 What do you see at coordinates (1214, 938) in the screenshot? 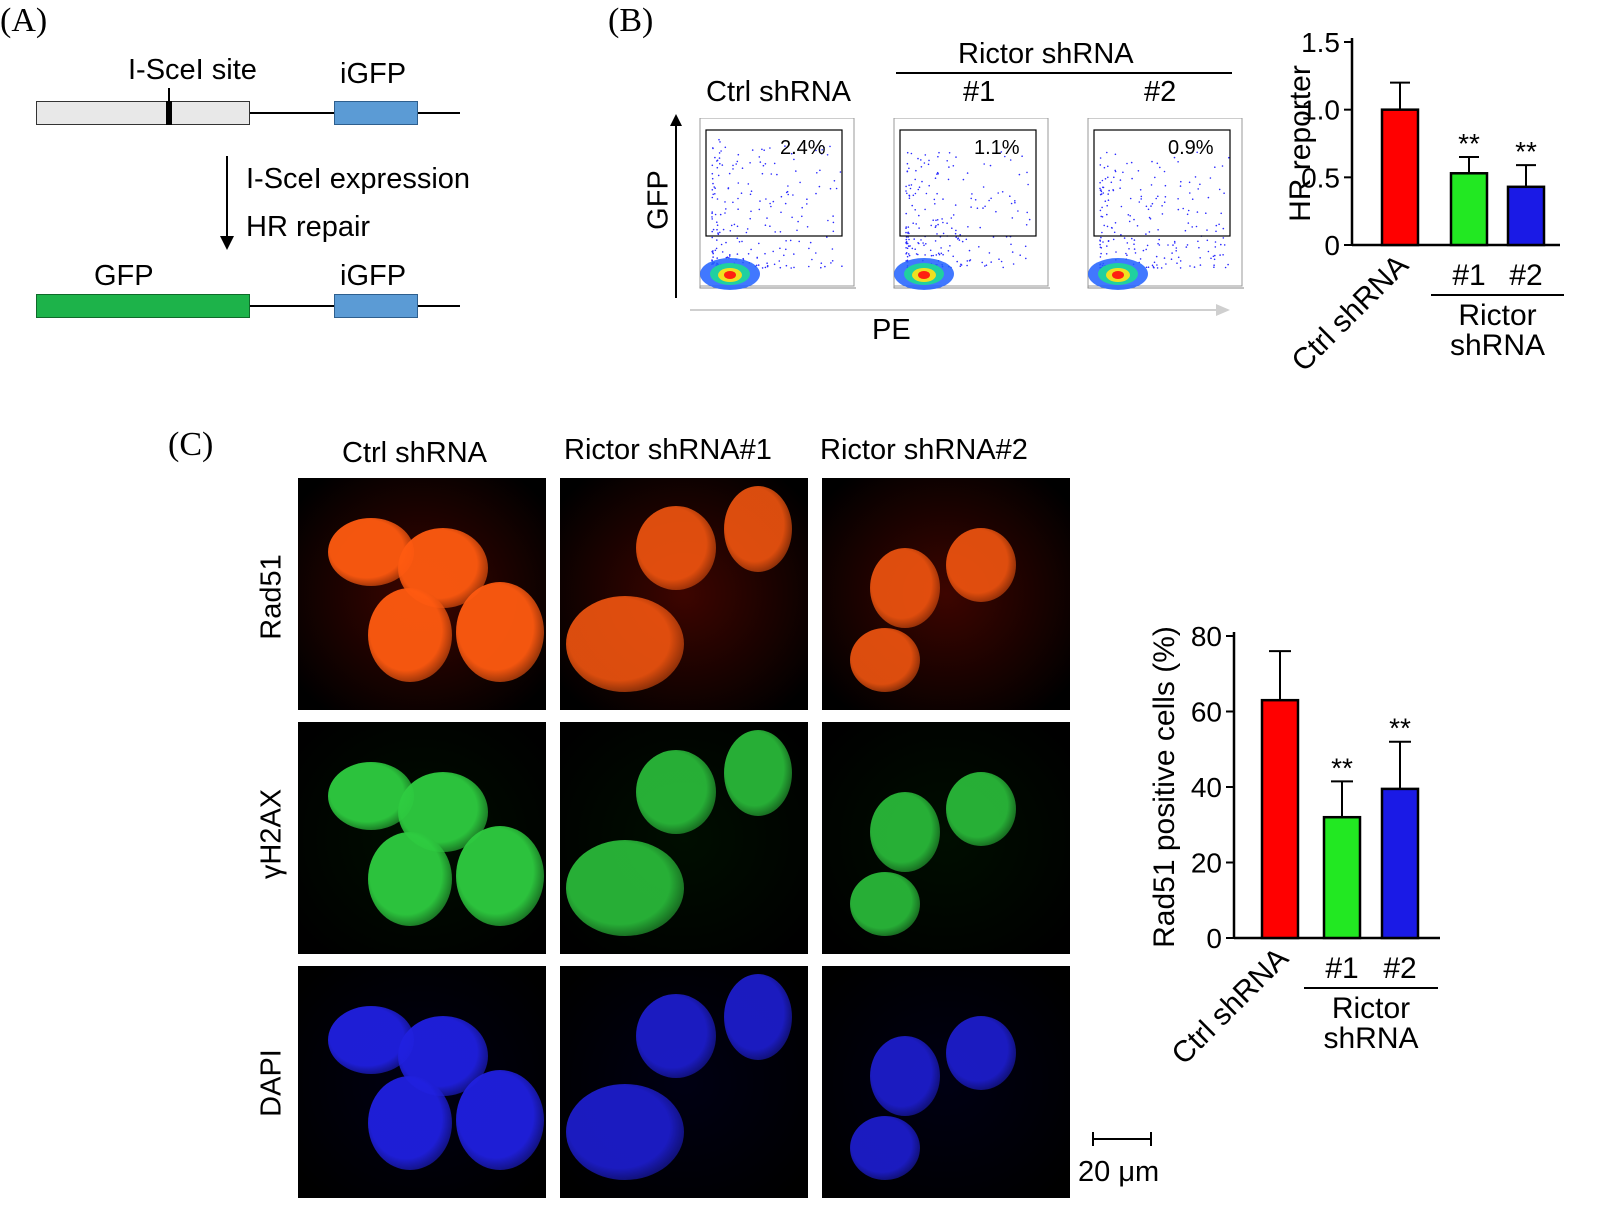
I see `y-tick-label: 0` at bounding box center [1214, 938].